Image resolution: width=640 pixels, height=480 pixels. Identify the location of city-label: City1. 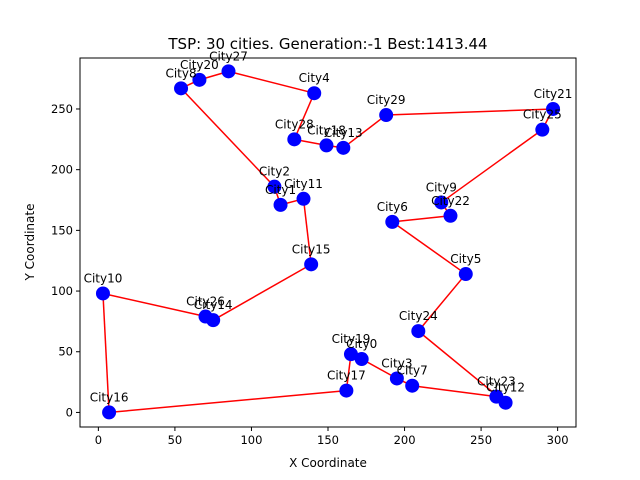
(280, 190).